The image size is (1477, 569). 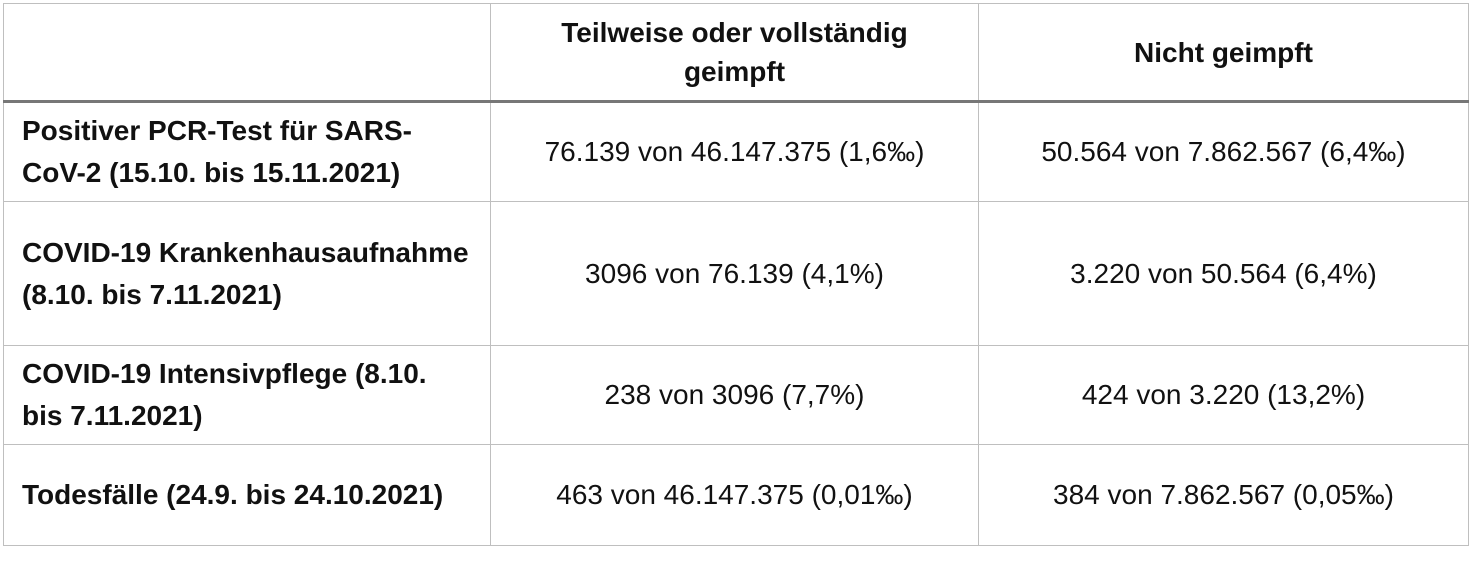 I want to click on header-vaccinated: Teilweise oder vollständig geimpft, so click(x=734, y=53).